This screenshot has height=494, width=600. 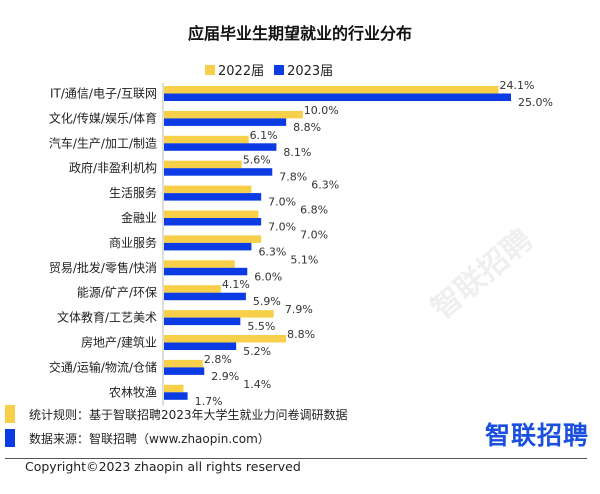 I want to click on category-label: 金融业, so click(x=139, y=217).